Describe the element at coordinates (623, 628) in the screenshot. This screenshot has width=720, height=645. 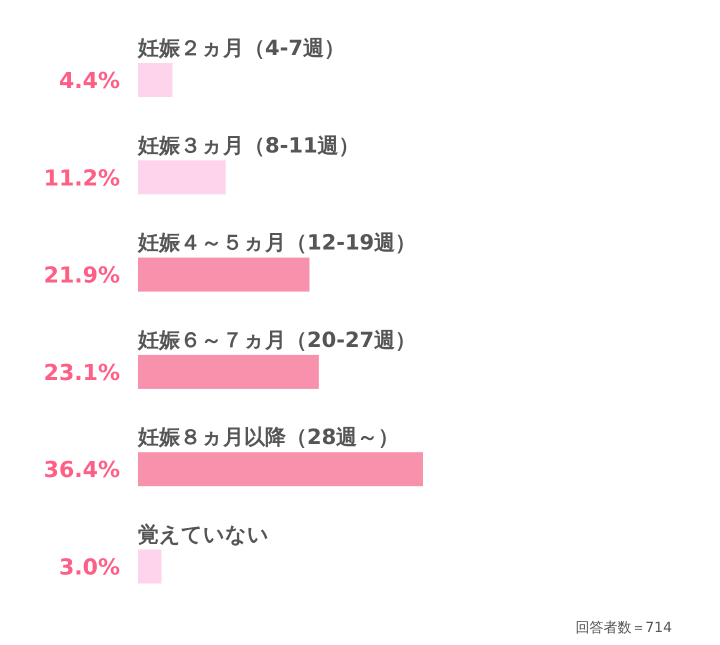
I see `text: 回答者数＝714` at that location.